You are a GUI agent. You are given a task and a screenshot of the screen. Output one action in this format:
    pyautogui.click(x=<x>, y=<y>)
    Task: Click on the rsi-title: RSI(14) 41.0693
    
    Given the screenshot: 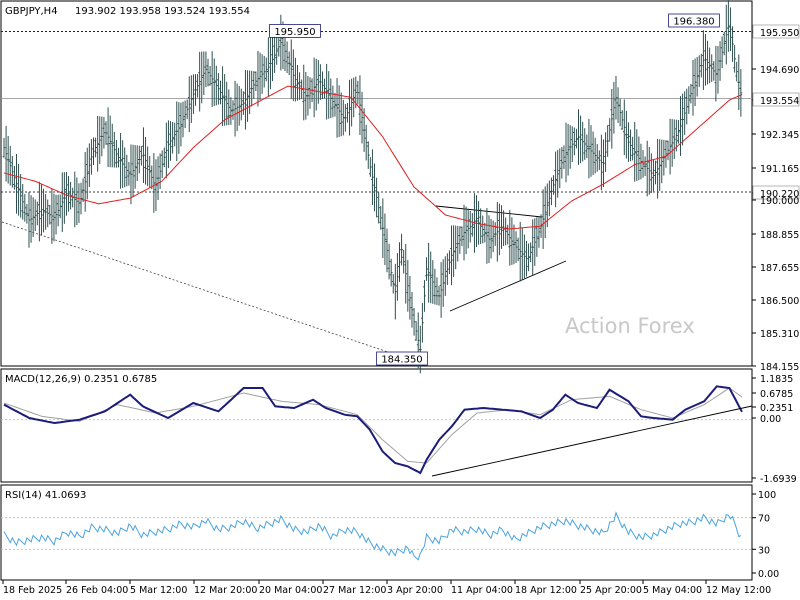 What is the action you would take?
    pyautogui.click(x=45, y=495)
    